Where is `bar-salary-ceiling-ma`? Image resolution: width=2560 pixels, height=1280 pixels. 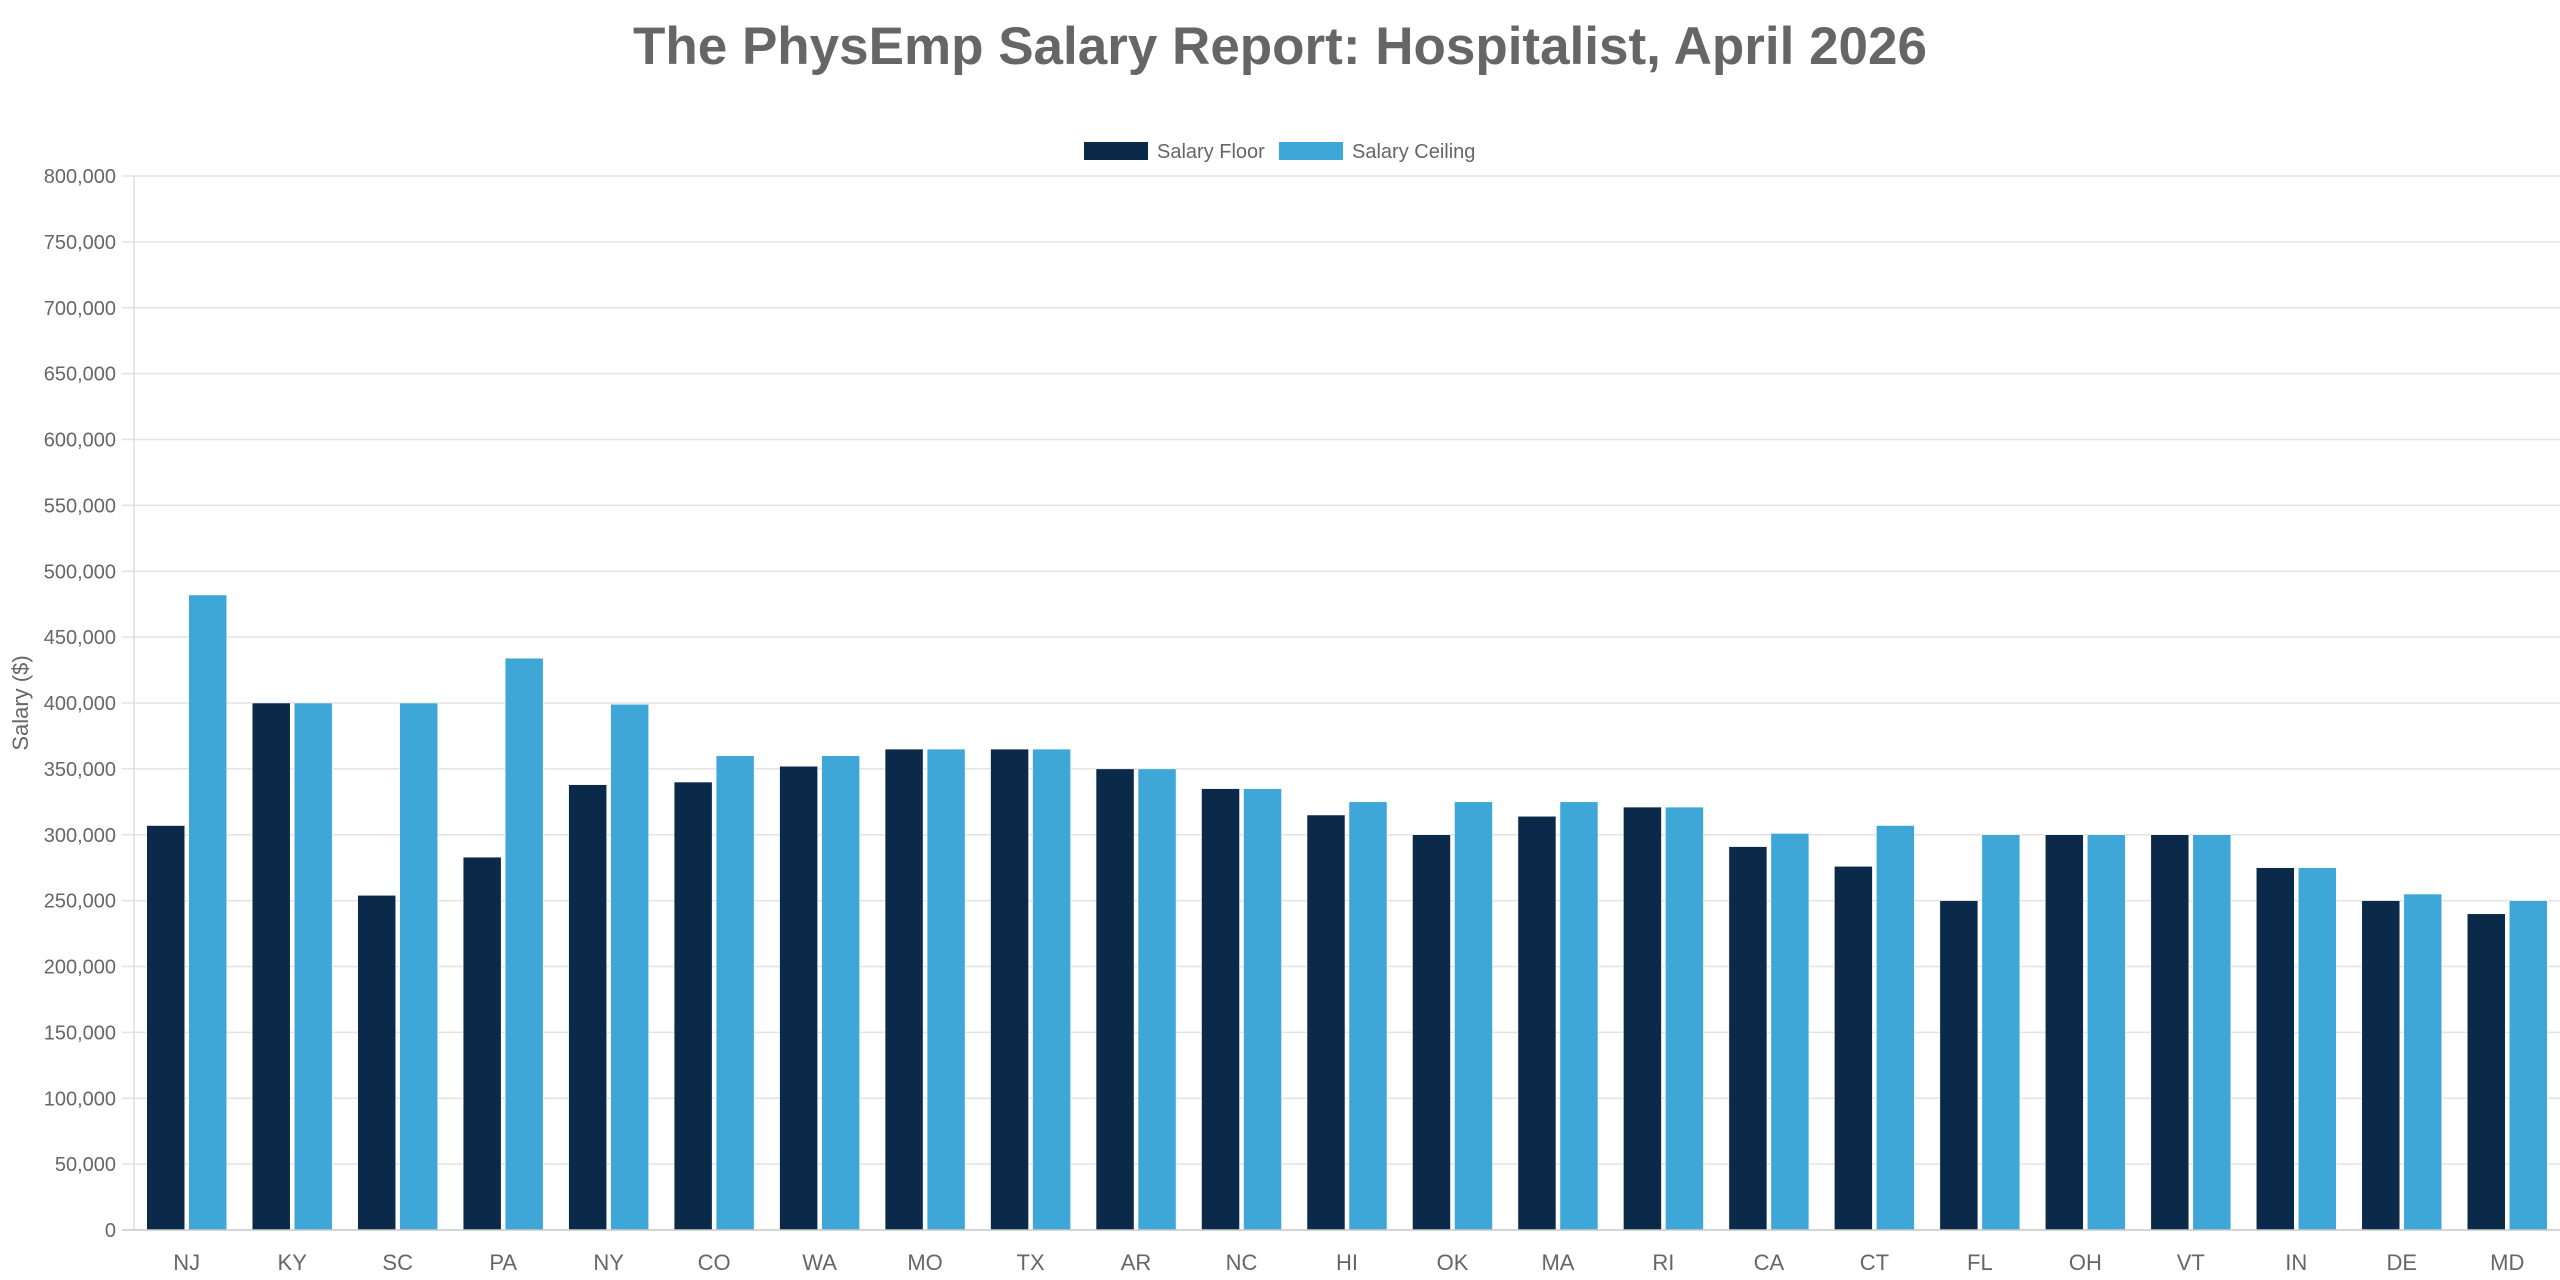 bar-salary-ceiling-ma is located at coordinates (1579, 1016).